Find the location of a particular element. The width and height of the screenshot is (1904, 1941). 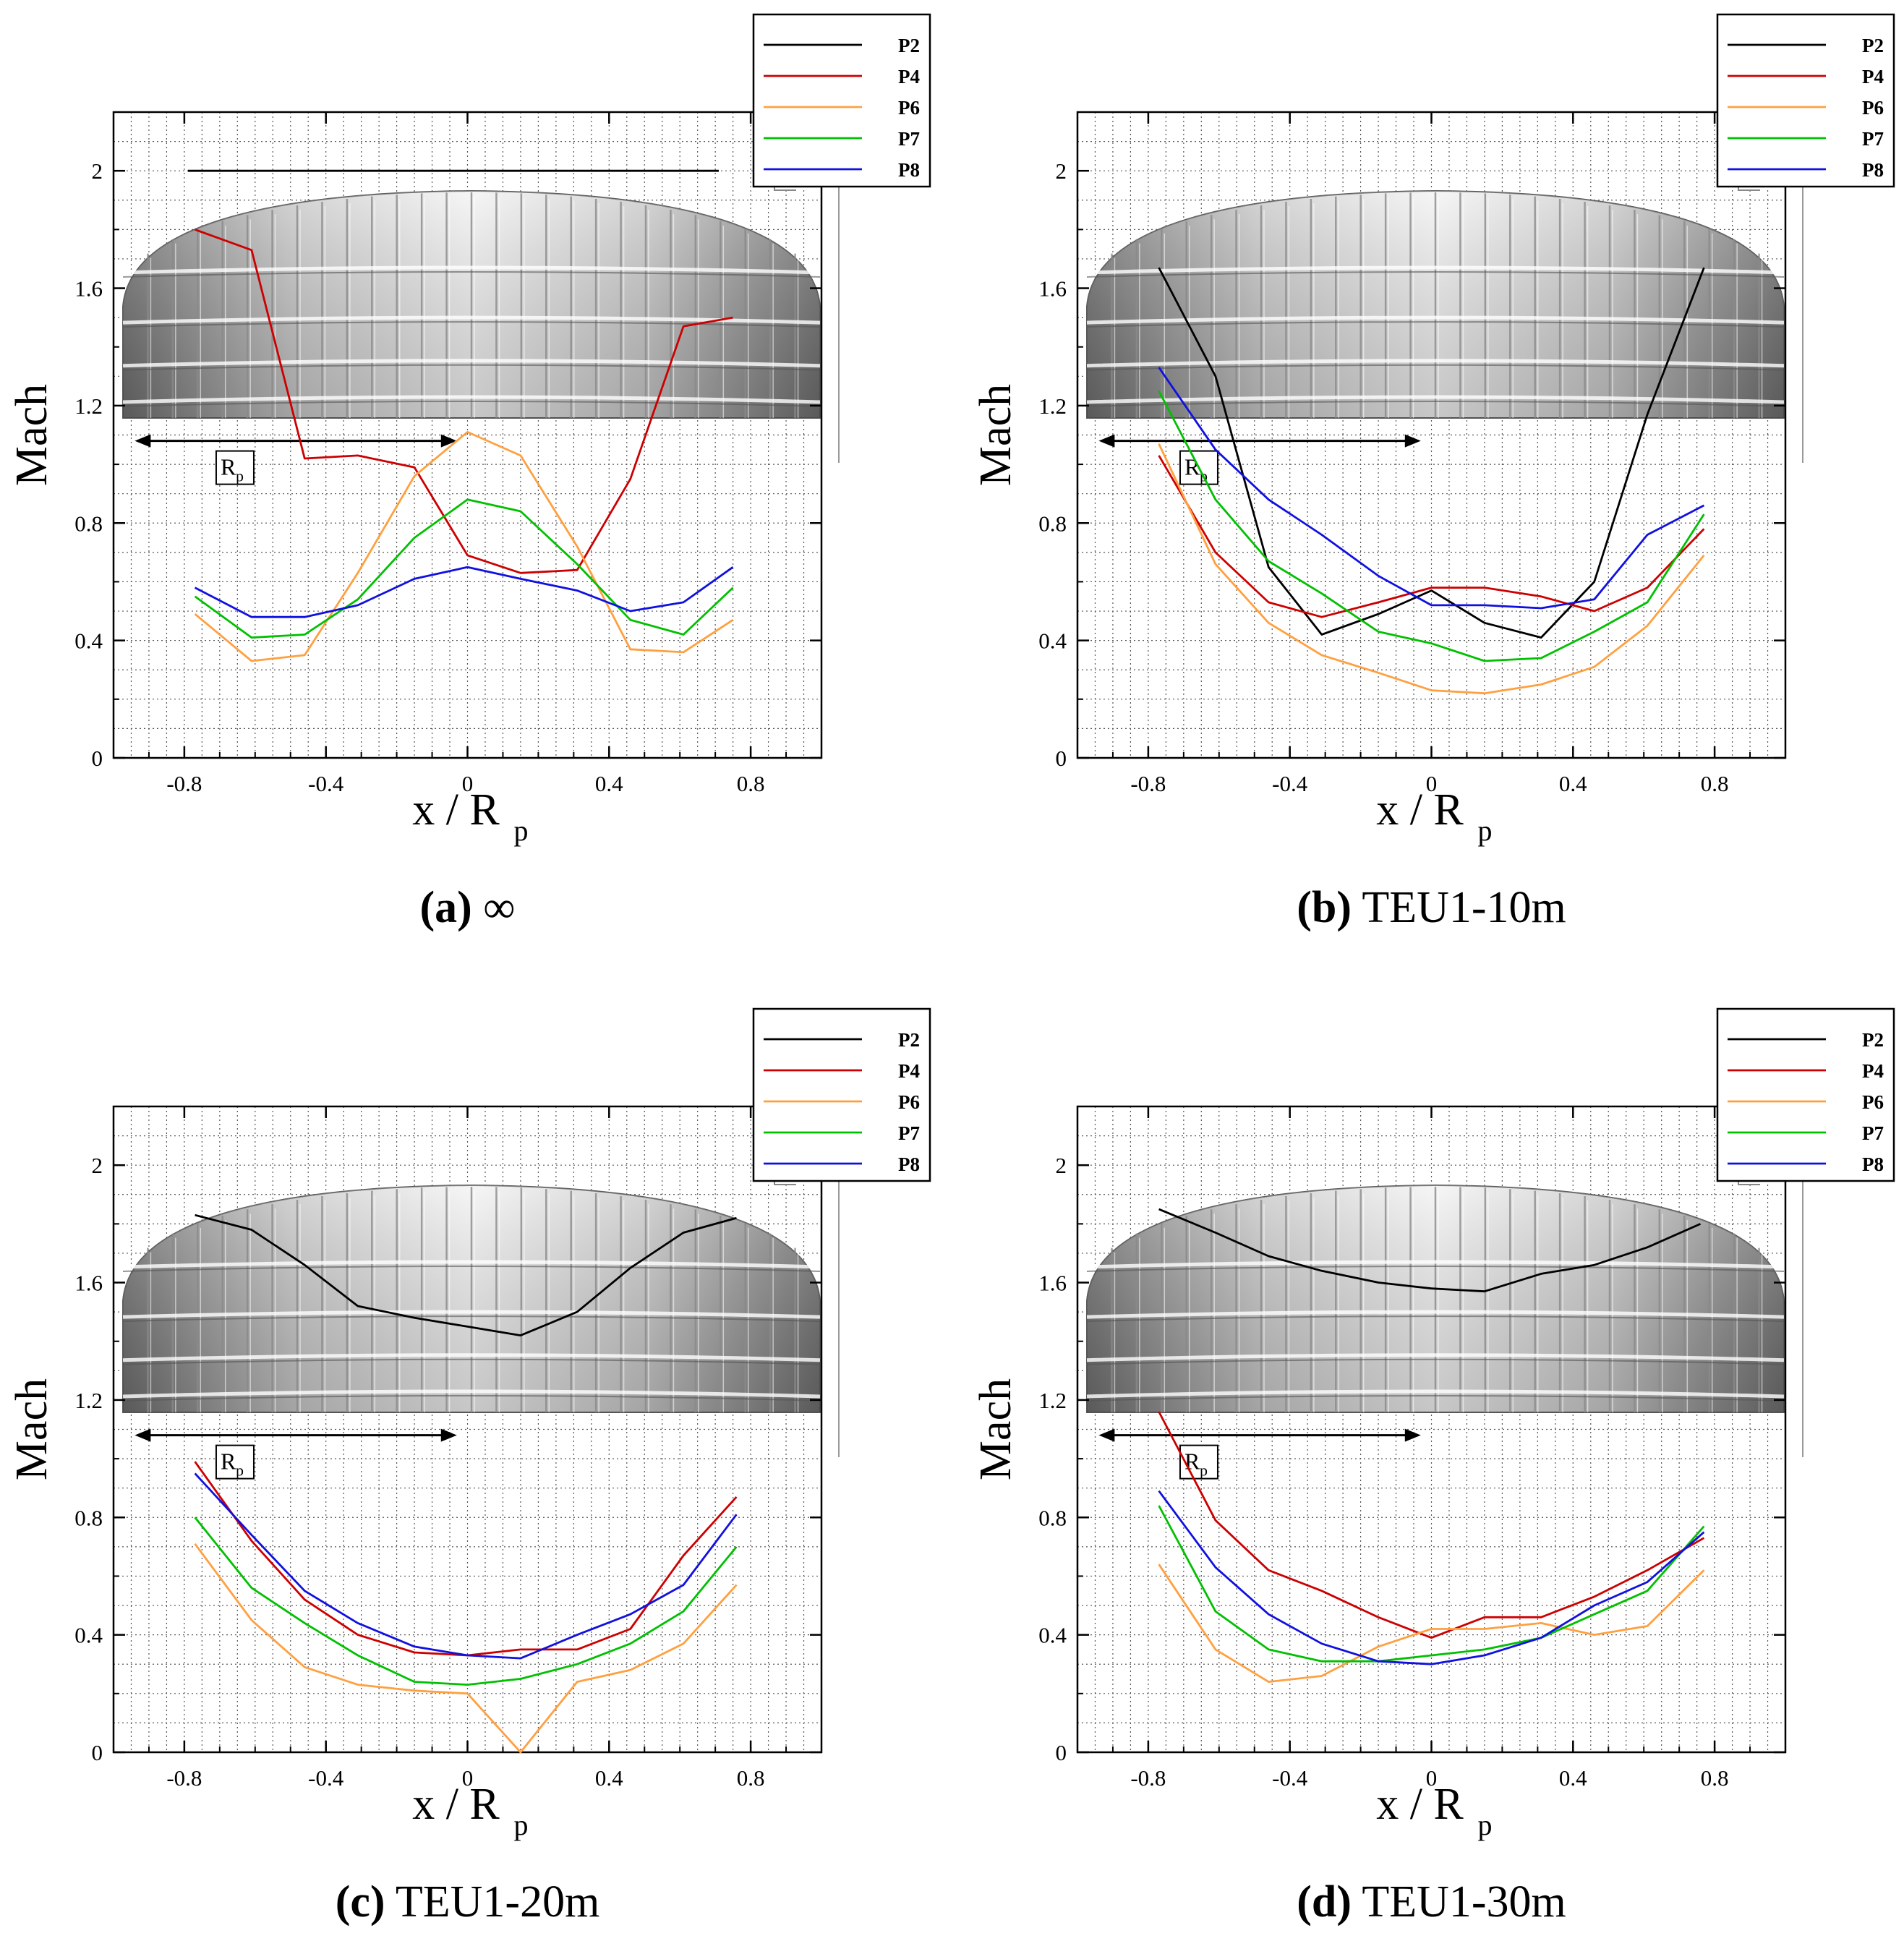

panel-caption: (d) TEU1-30m is located at coordinates (1431, 1902).